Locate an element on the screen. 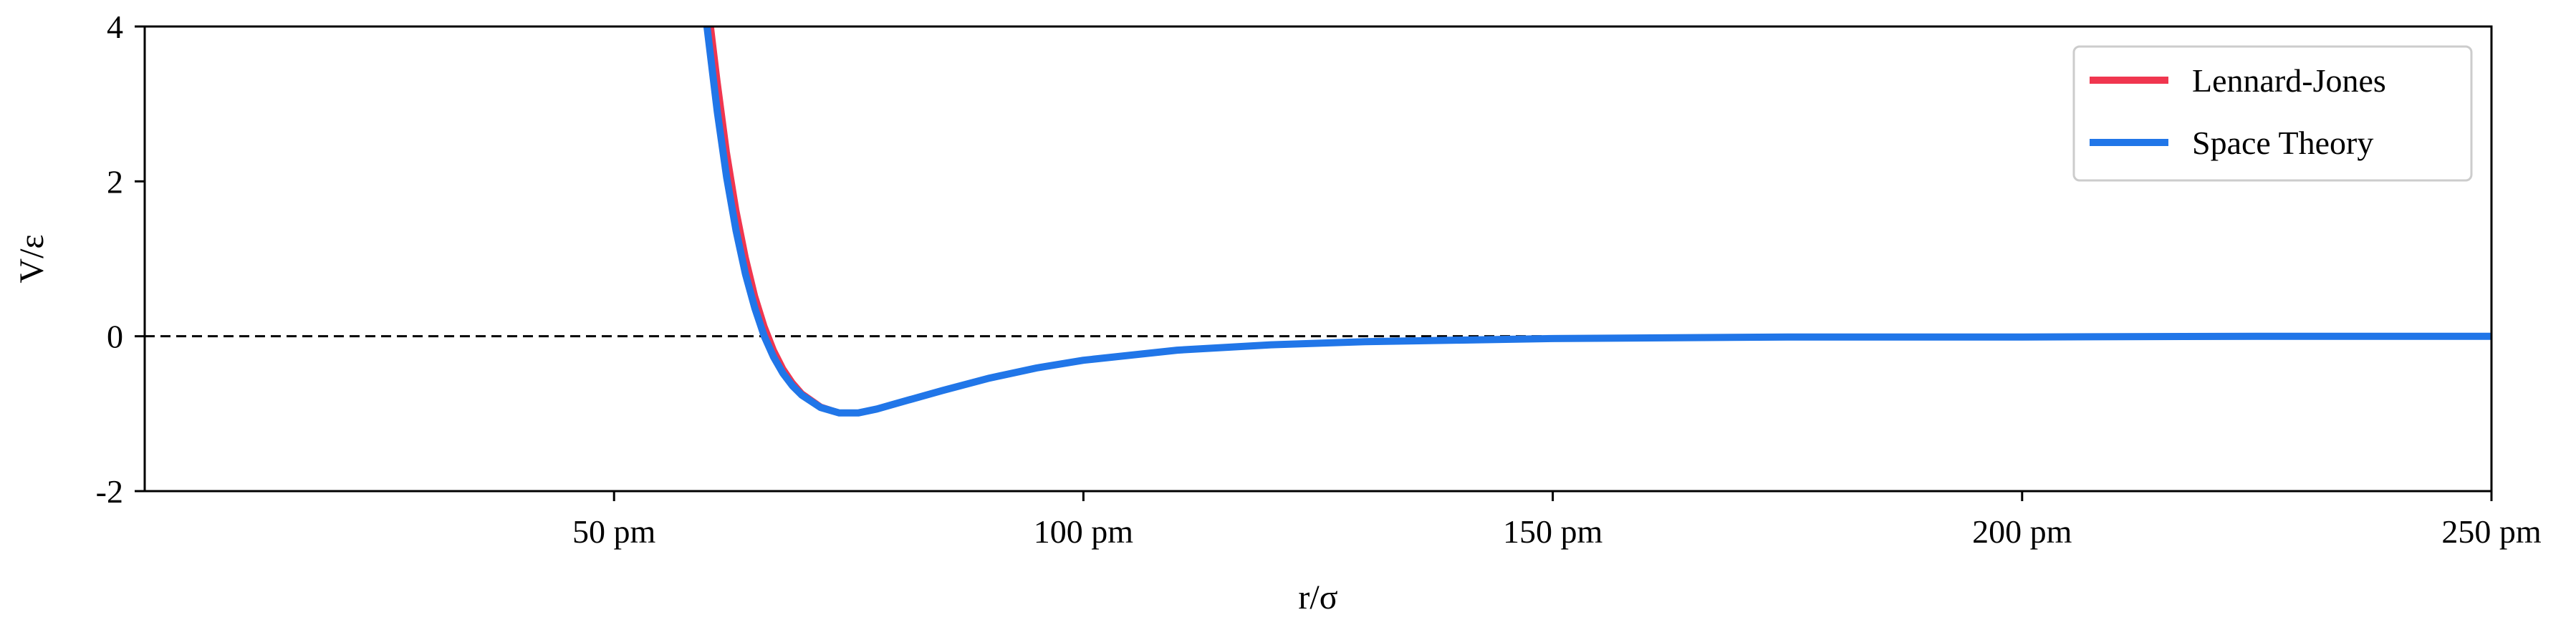  x-tick-label: 150 pm is located at coordinates (1553, 531).